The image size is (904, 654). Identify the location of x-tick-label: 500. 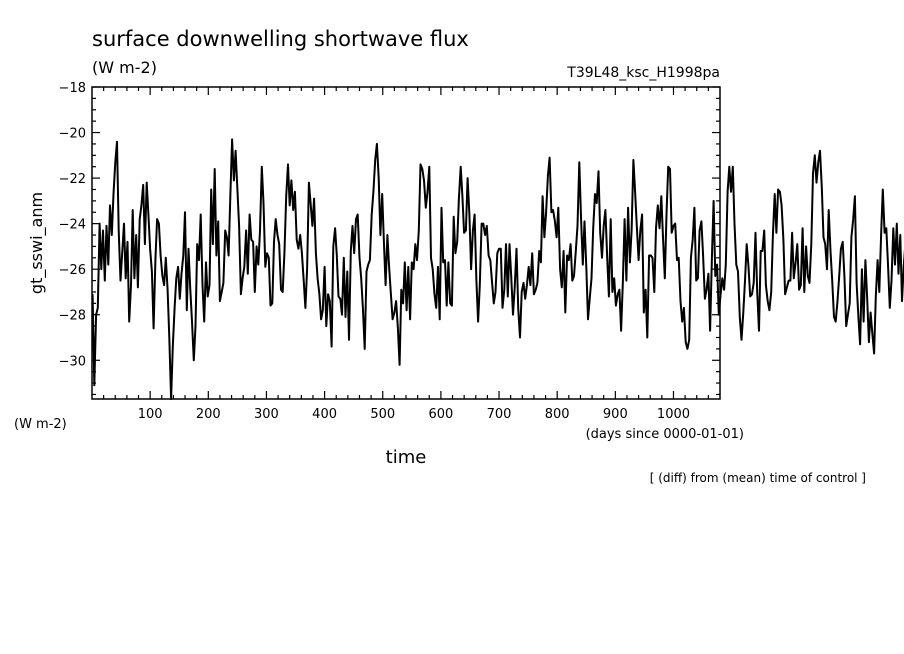
(382, 414).